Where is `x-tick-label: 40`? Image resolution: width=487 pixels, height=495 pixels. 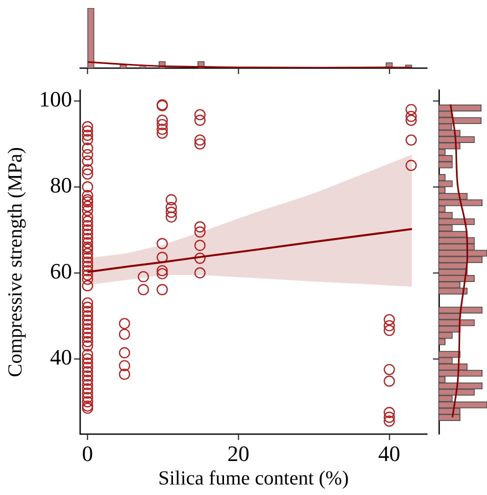
x-tick-label: 40 is located at coordinates (389, 453).